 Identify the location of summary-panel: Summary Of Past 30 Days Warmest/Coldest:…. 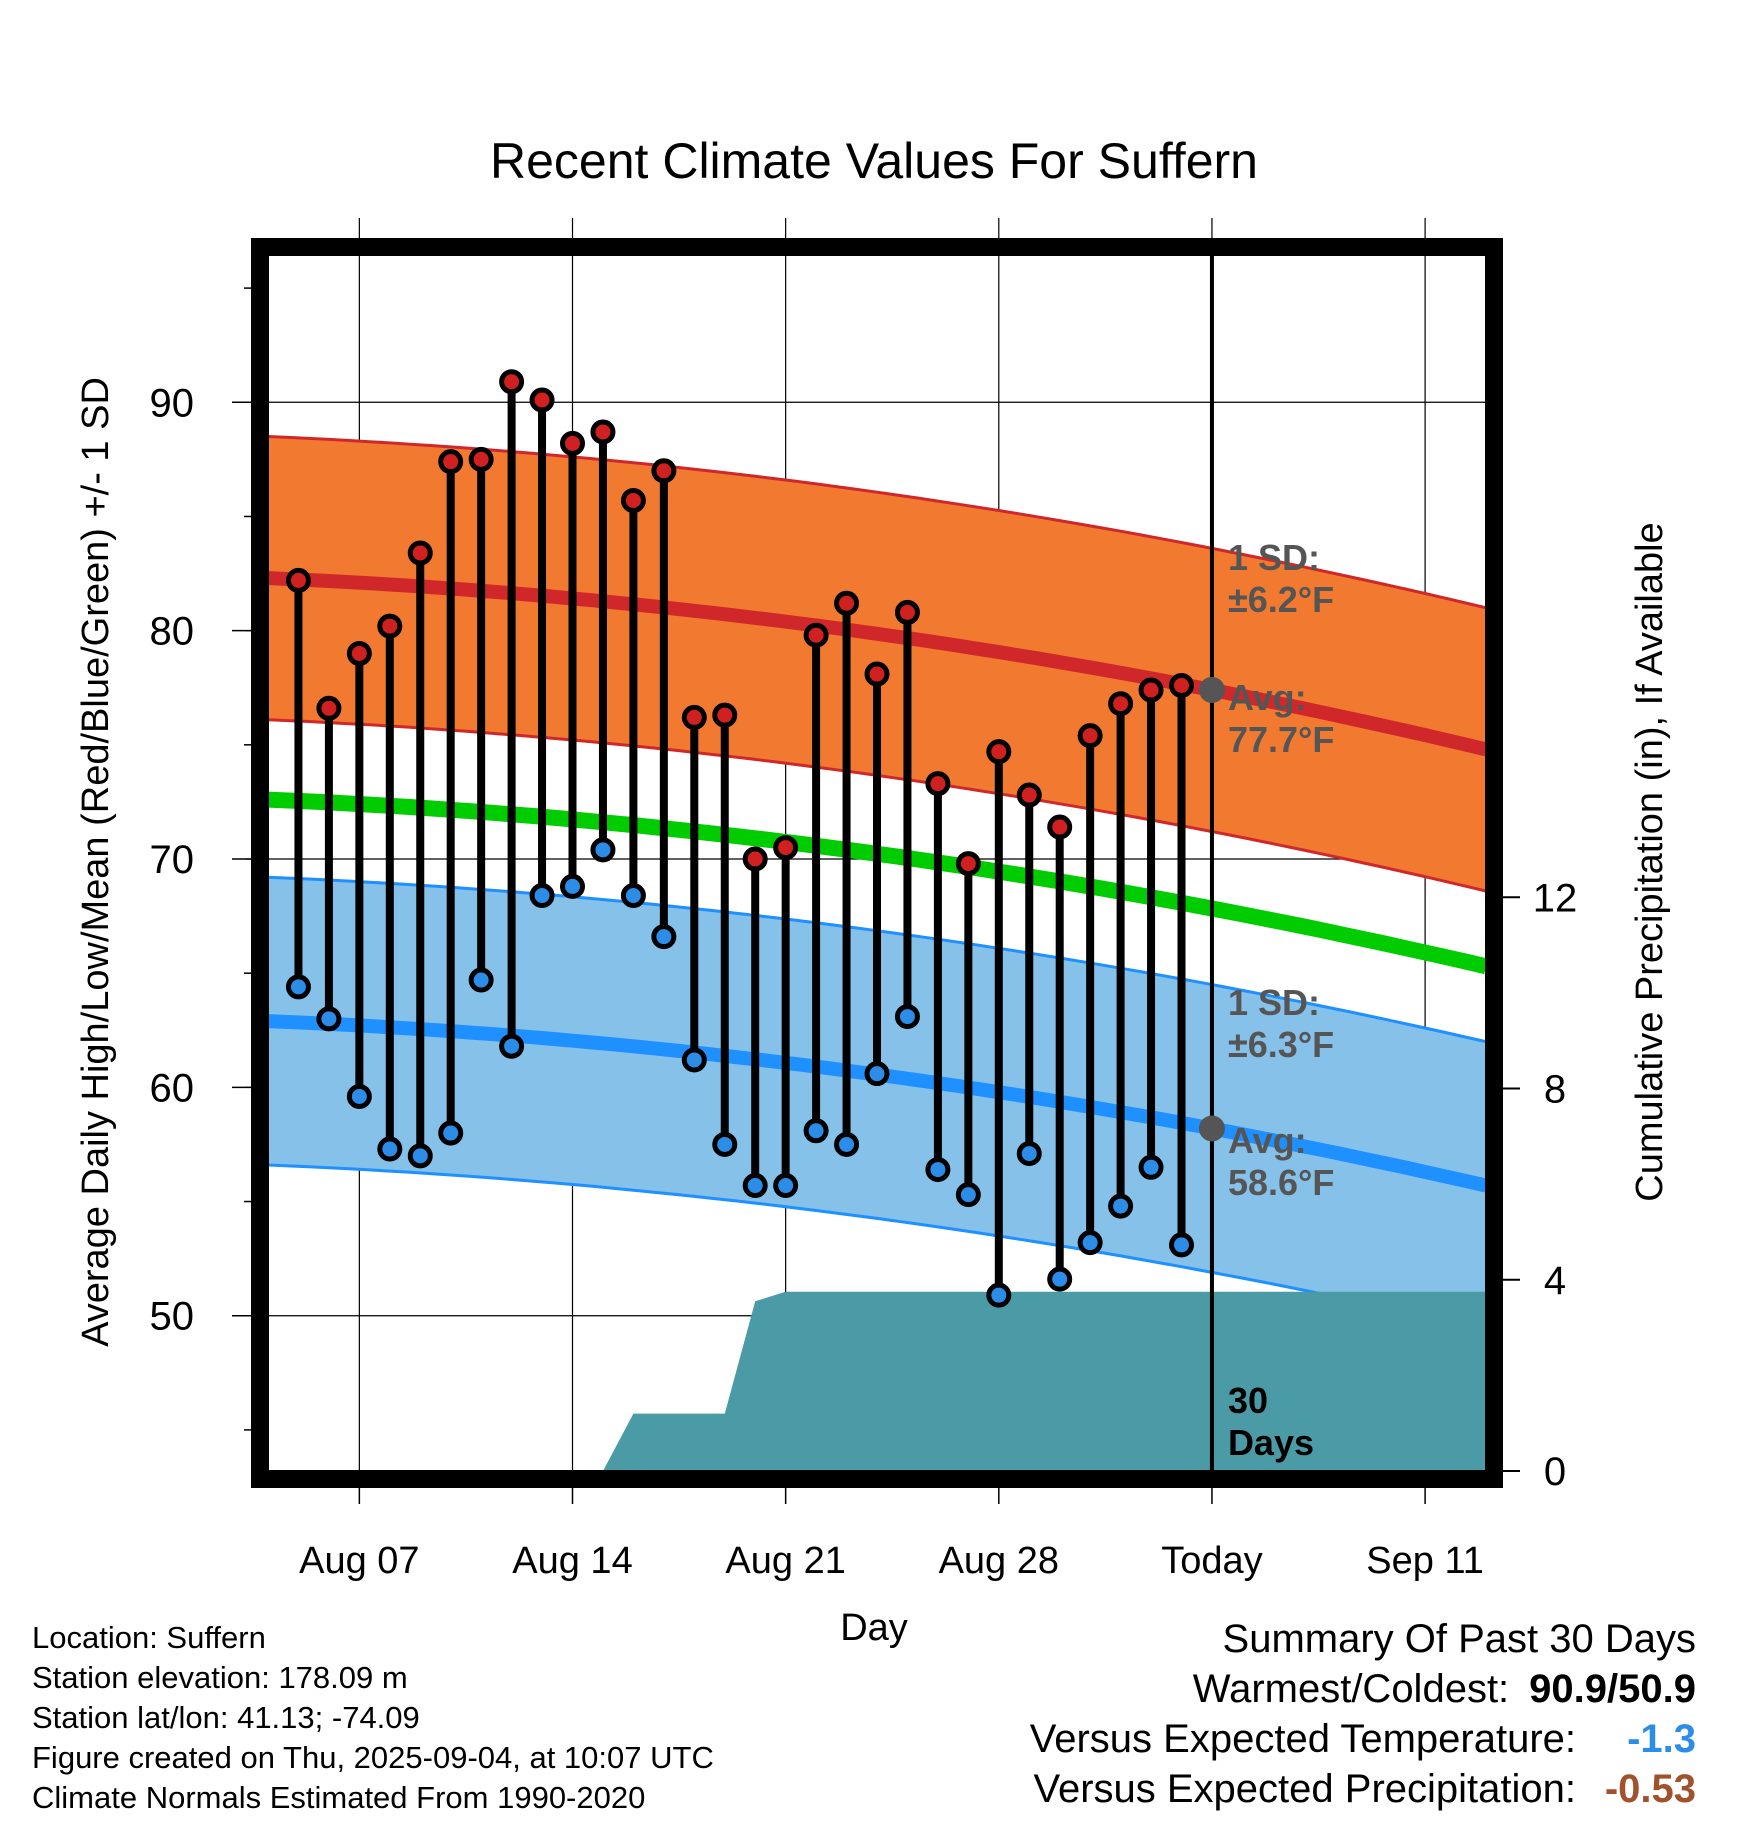
(1363, 1714).